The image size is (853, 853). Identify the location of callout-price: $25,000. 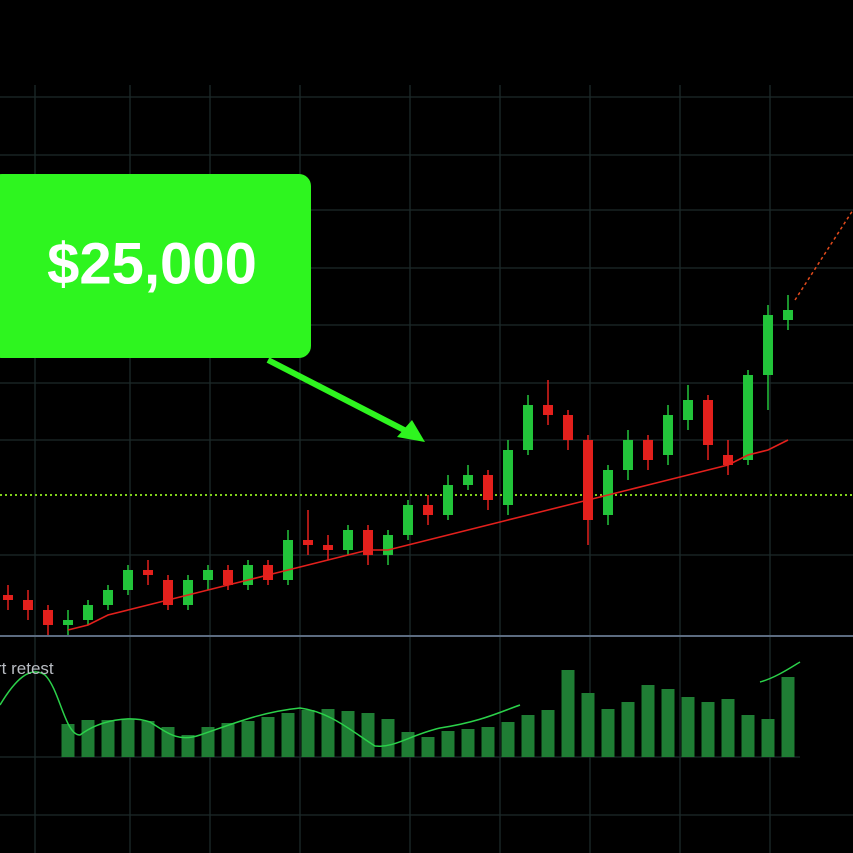
(152, 263).